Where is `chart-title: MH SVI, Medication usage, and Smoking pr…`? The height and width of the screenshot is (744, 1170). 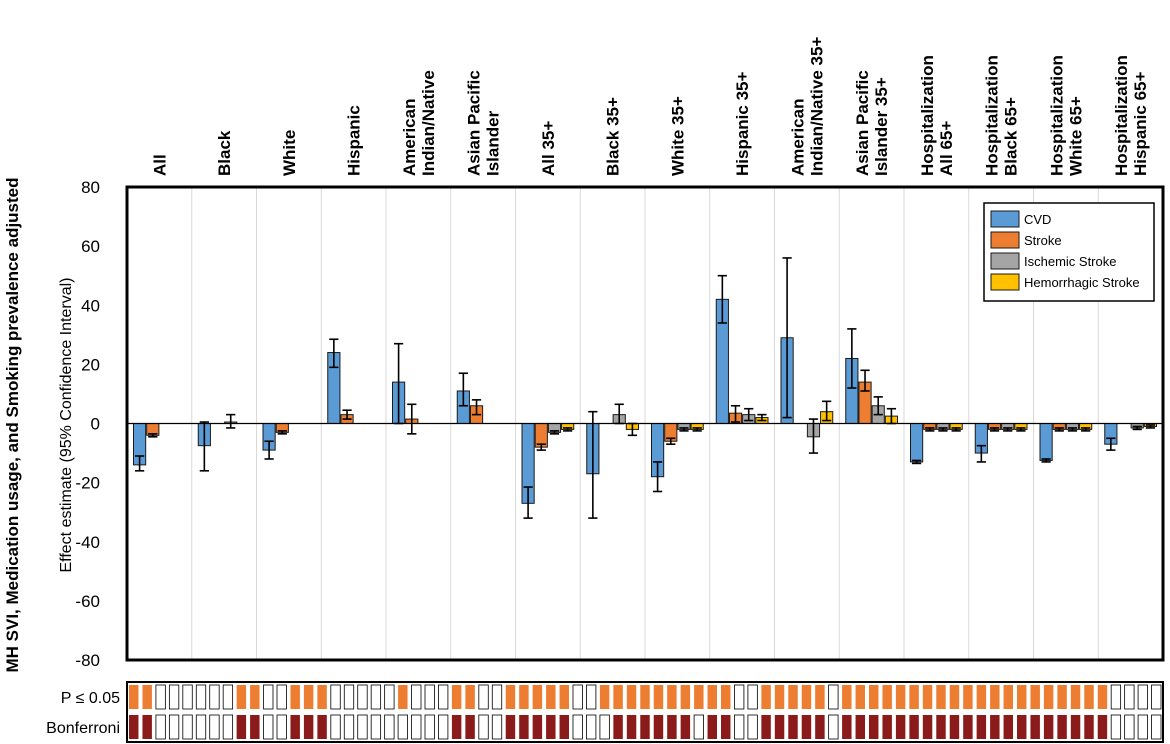
chart-title: MH SVI, Medication usage, and Smoking pr… is located at coordinates (12, 424).